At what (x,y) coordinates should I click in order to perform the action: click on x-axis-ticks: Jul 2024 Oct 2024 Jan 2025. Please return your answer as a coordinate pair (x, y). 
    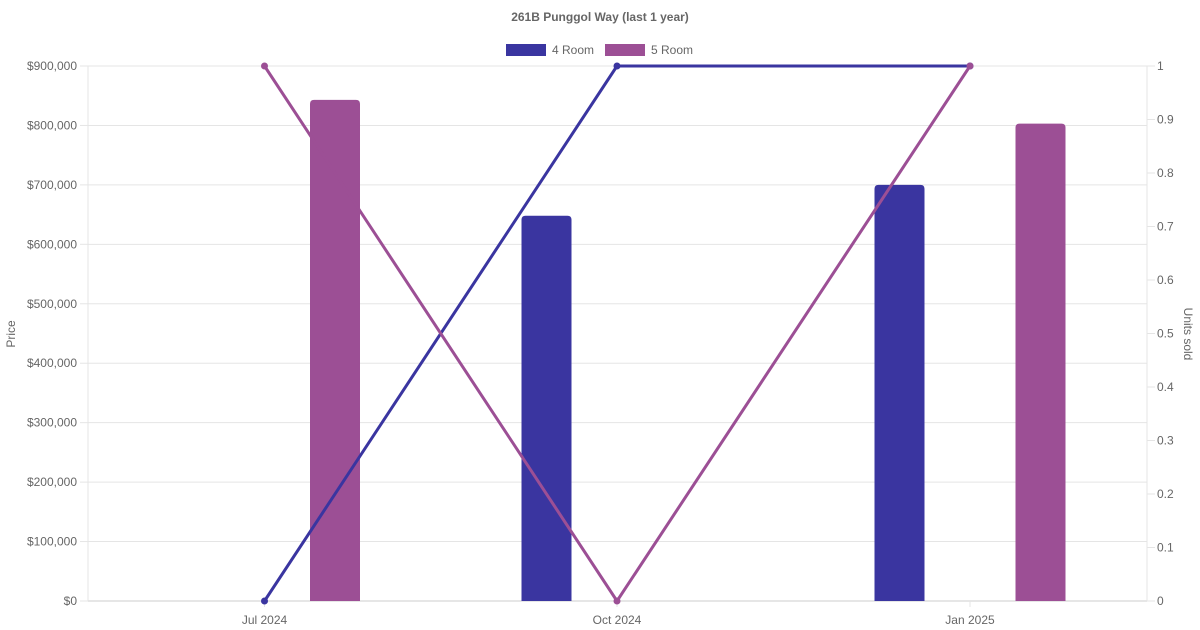
    Looking at the image, I should click on (618, 620).